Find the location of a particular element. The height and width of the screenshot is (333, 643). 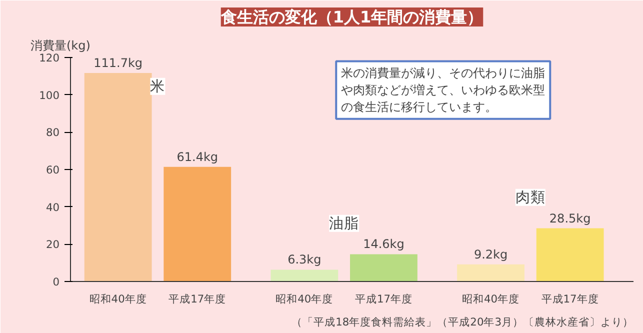

y-tick-label: 60 is located at coordinates (53, 170).